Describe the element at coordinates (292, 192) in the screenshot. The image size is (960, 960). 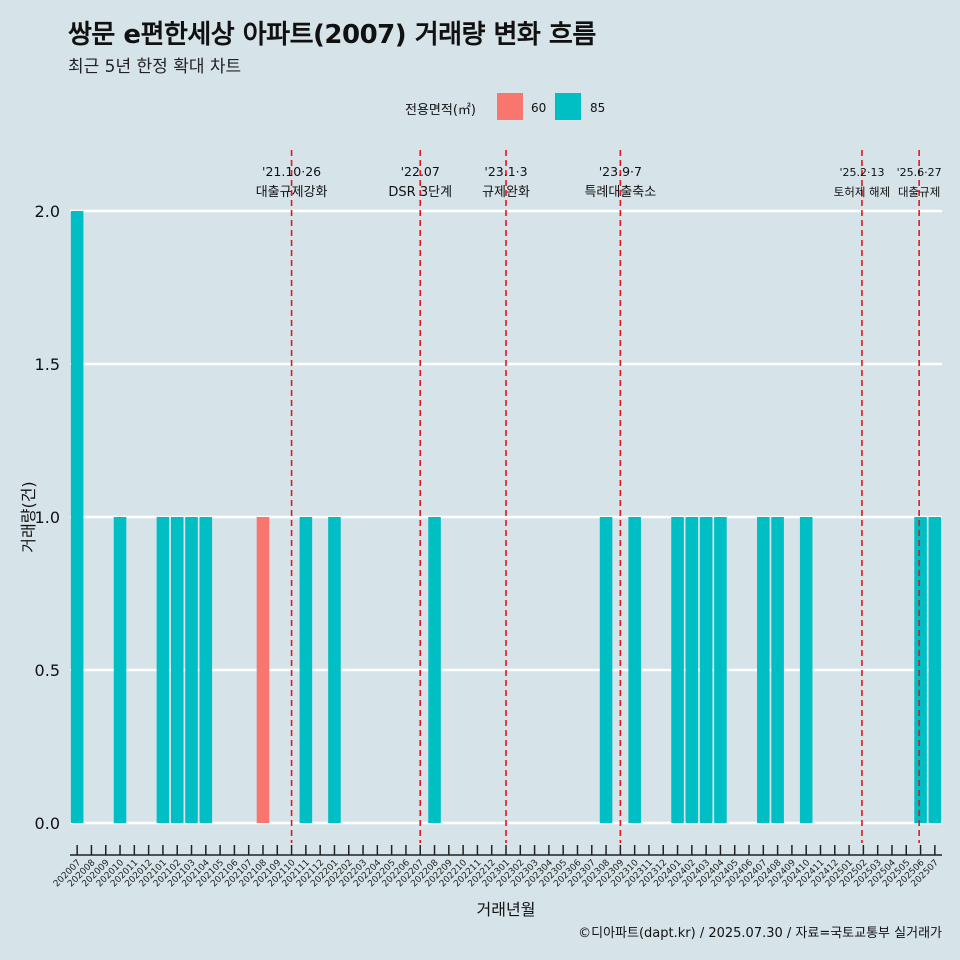
I see `annotation-text: 대출규제강화` at that location.